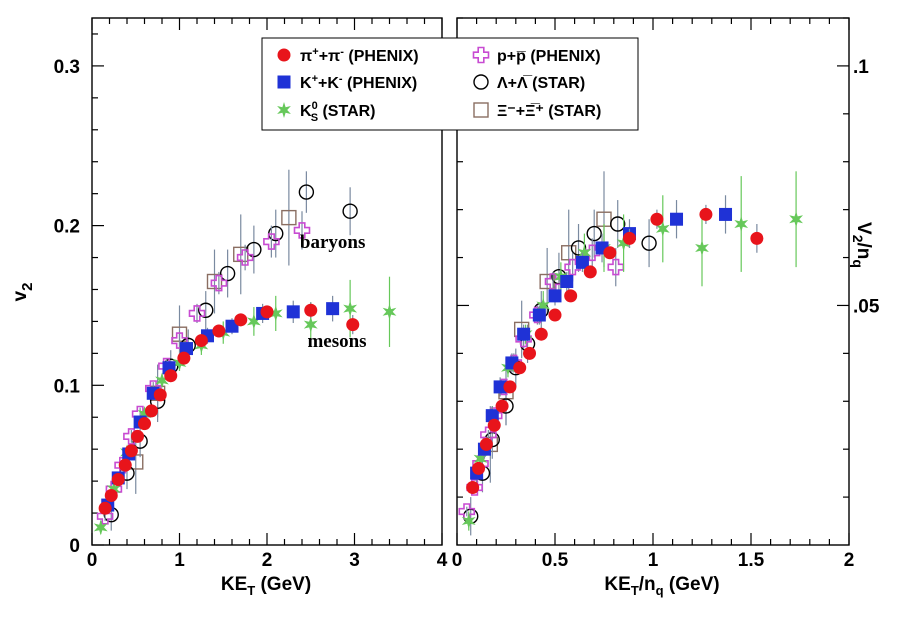 Image resolution: width=912 pixels, height=622 pixels. What do you see at coordinates (450, 84) in the screenshot?
I see `legend-box` at bounding box center [450, 84].